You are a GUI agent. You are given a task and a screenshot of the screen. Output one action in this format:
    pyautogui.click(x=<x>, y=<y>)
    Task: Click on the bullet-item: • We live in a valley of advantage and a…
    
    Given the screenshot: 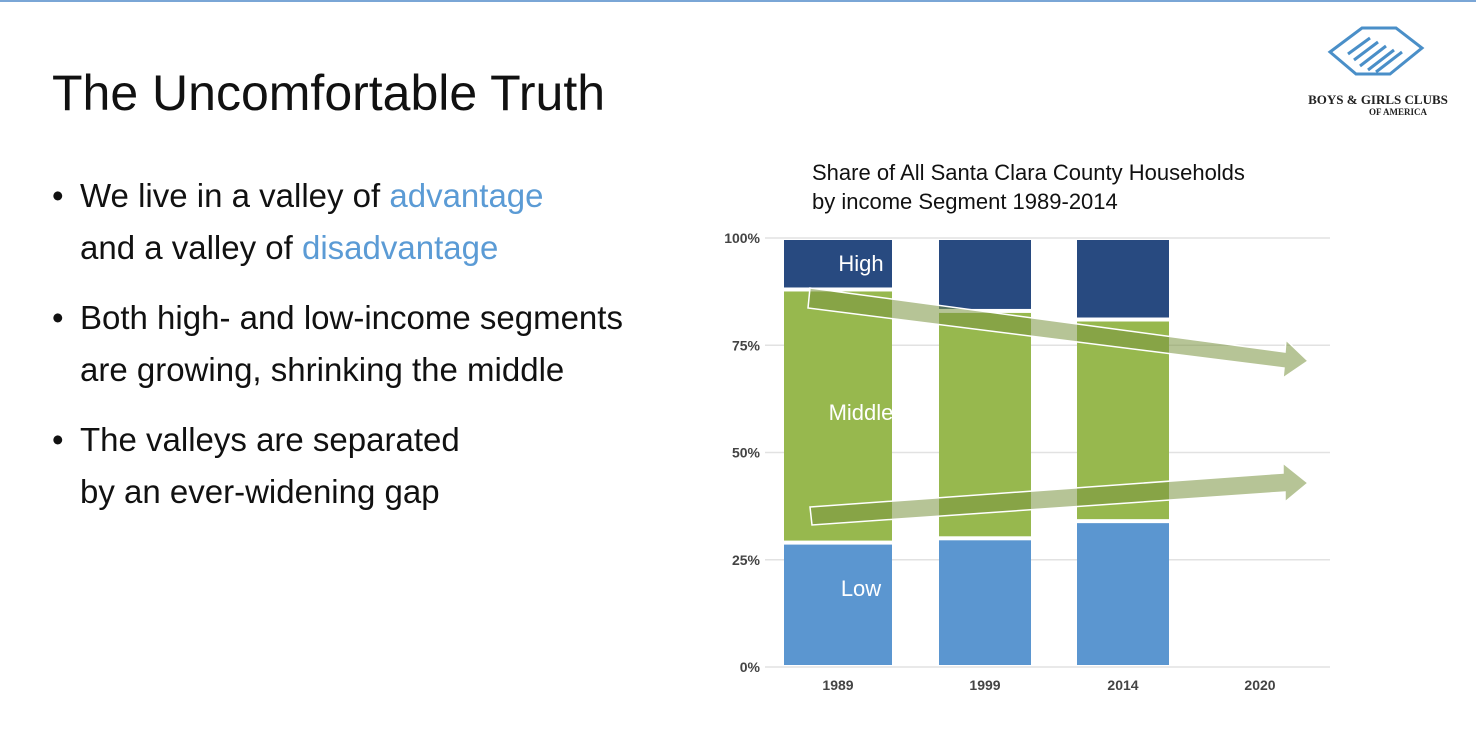 What is the action you would take?
    pyautogui.click(x=337, y=222)
    